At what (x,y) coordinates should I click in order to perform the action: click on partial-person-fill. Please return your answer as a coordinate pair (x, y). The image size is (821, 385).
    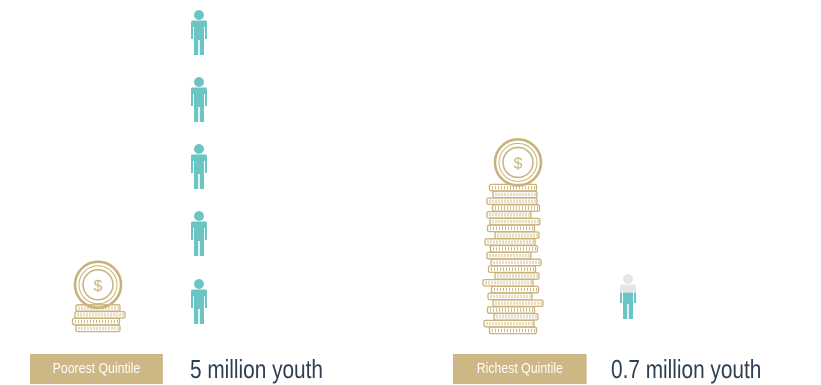
    Looking at the image, I should click on (628, 305).